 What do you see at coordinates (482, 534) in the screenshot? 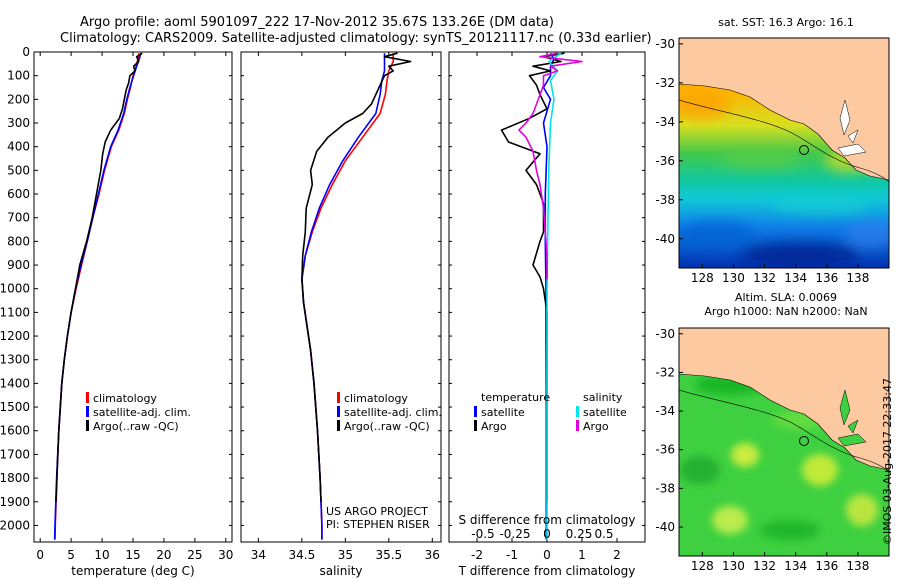
I see `s-tick-label: -0.5` at bounding box center [482, 534].